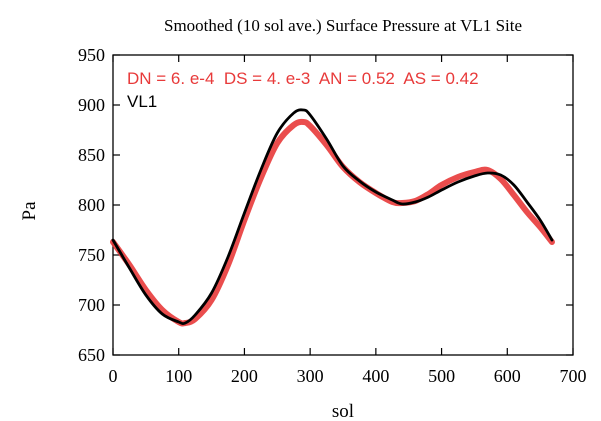 Image resolution: width=601 pixels, height=421 pixels. Describe the element at coordinates (244, 376) in the screenshot. I see `x-tick-label: 200` at that location.